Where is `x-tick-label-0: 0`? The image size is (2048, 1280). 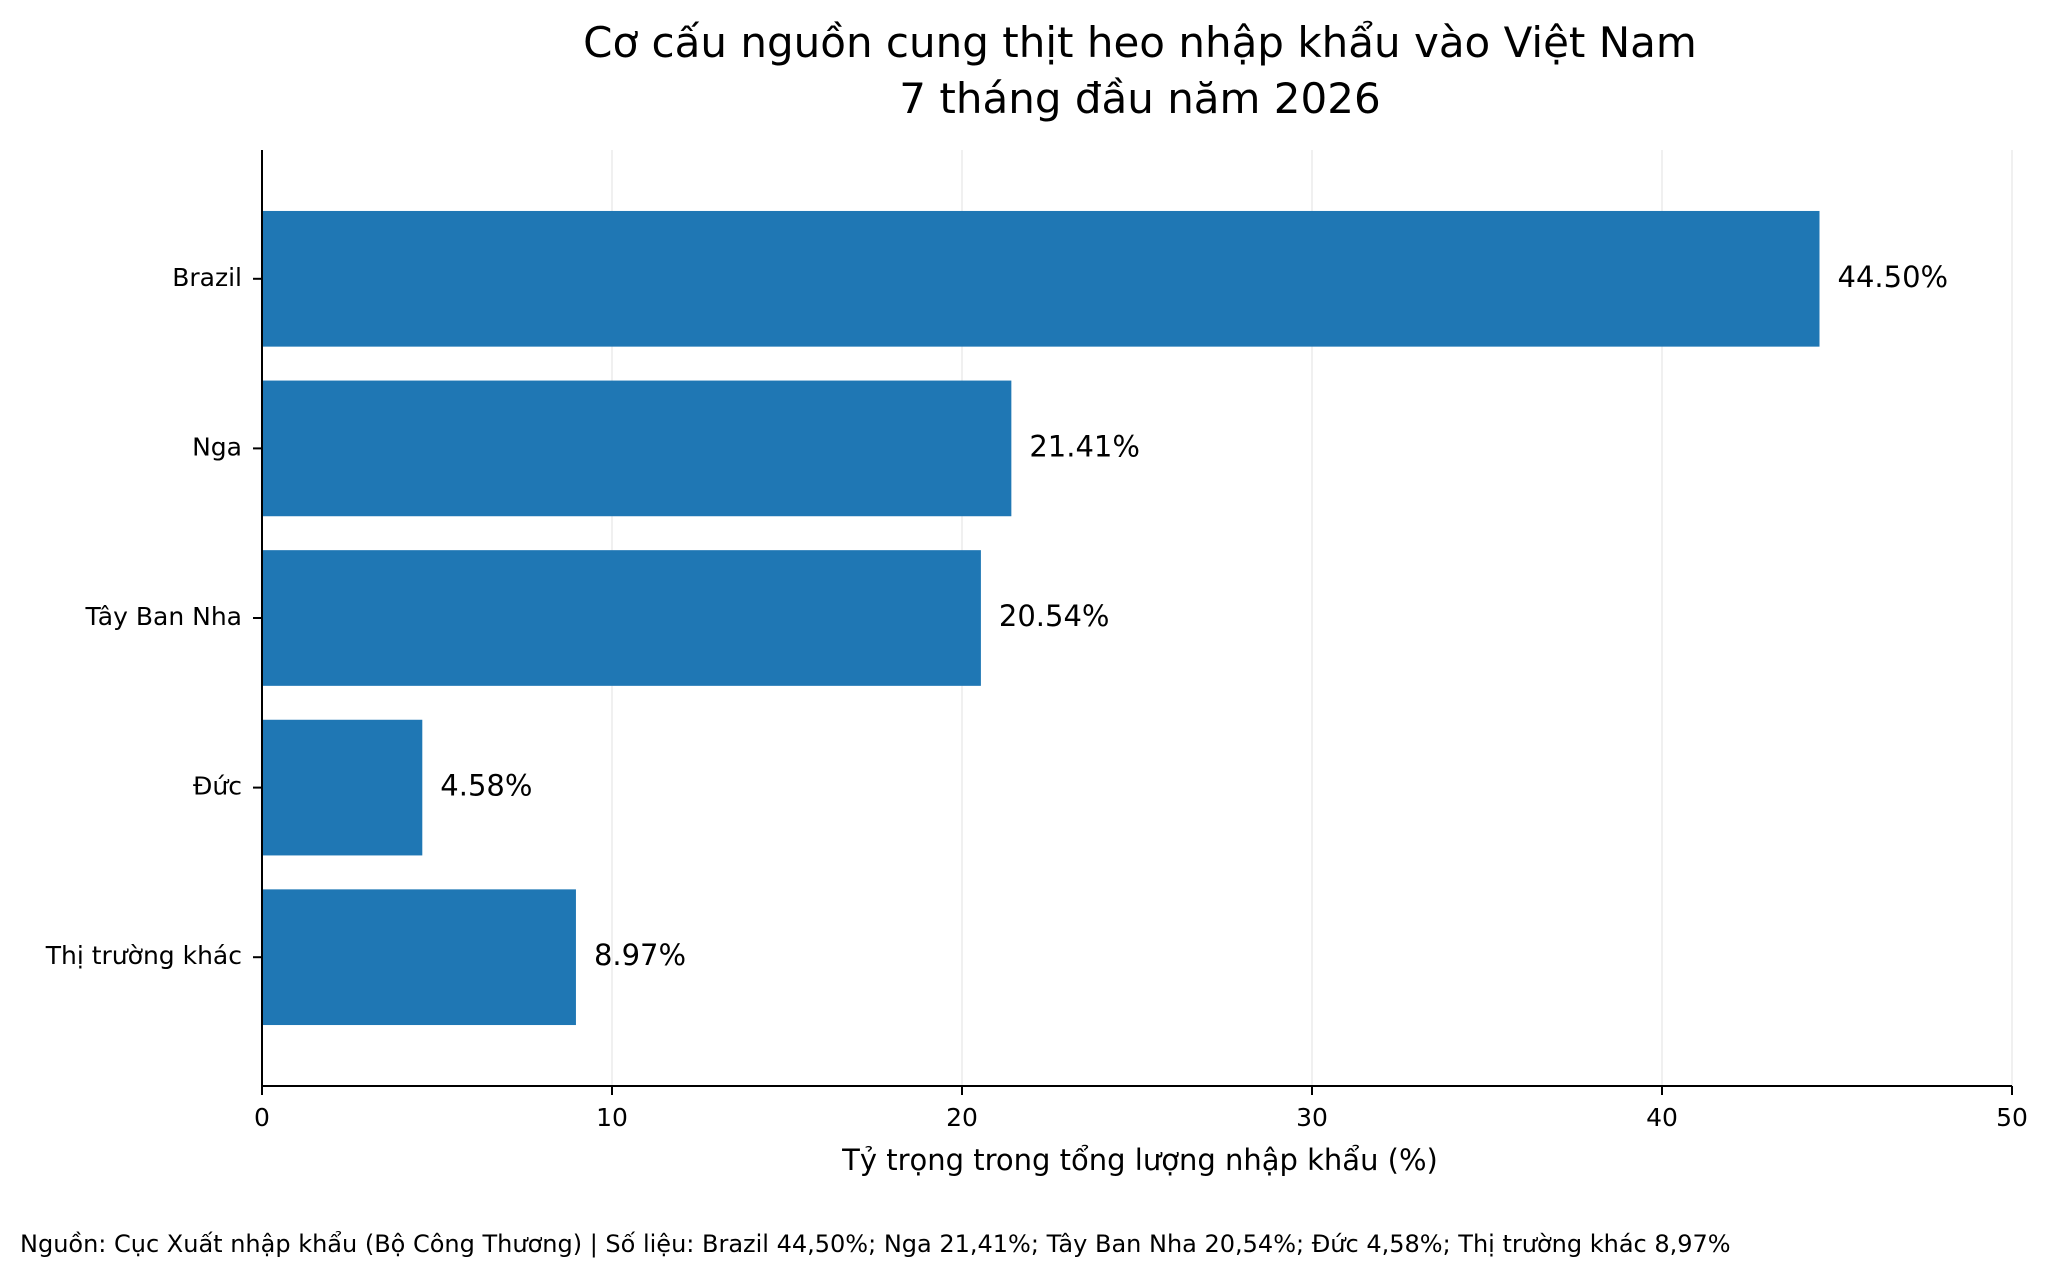
x-tick-label-0: 0 is located at coordinates (262, 1117).